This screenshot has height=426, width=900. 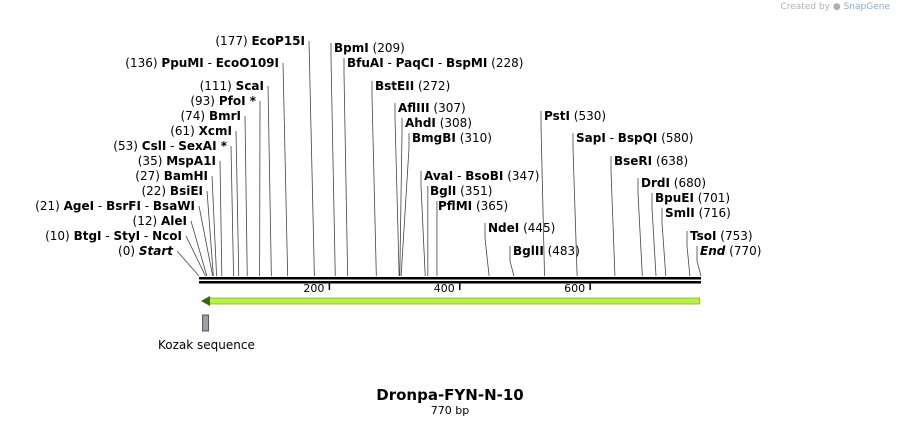 I want to click on site-enzyme-name: SmlI, so click(x=680, y=213).